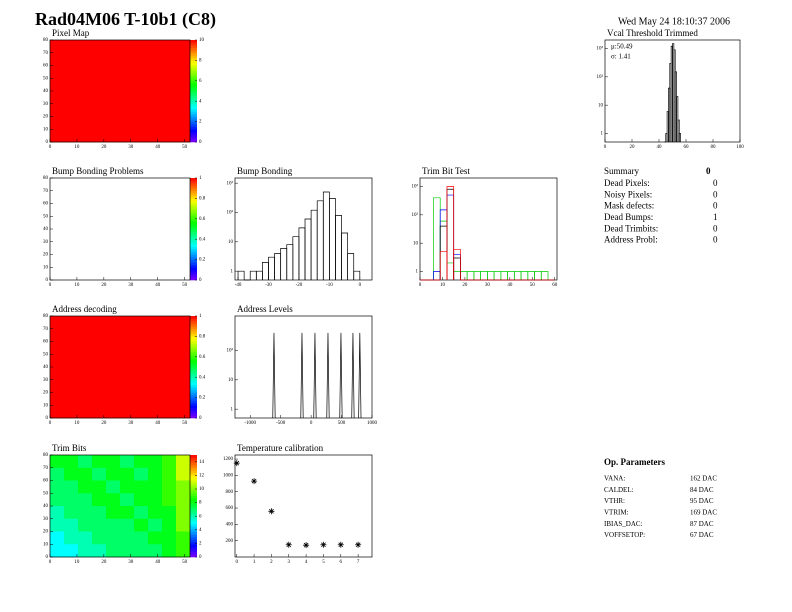 The height and width of the screenshot is (612, 792). I want to click on z-tick-label: 8, so click(200, 503).